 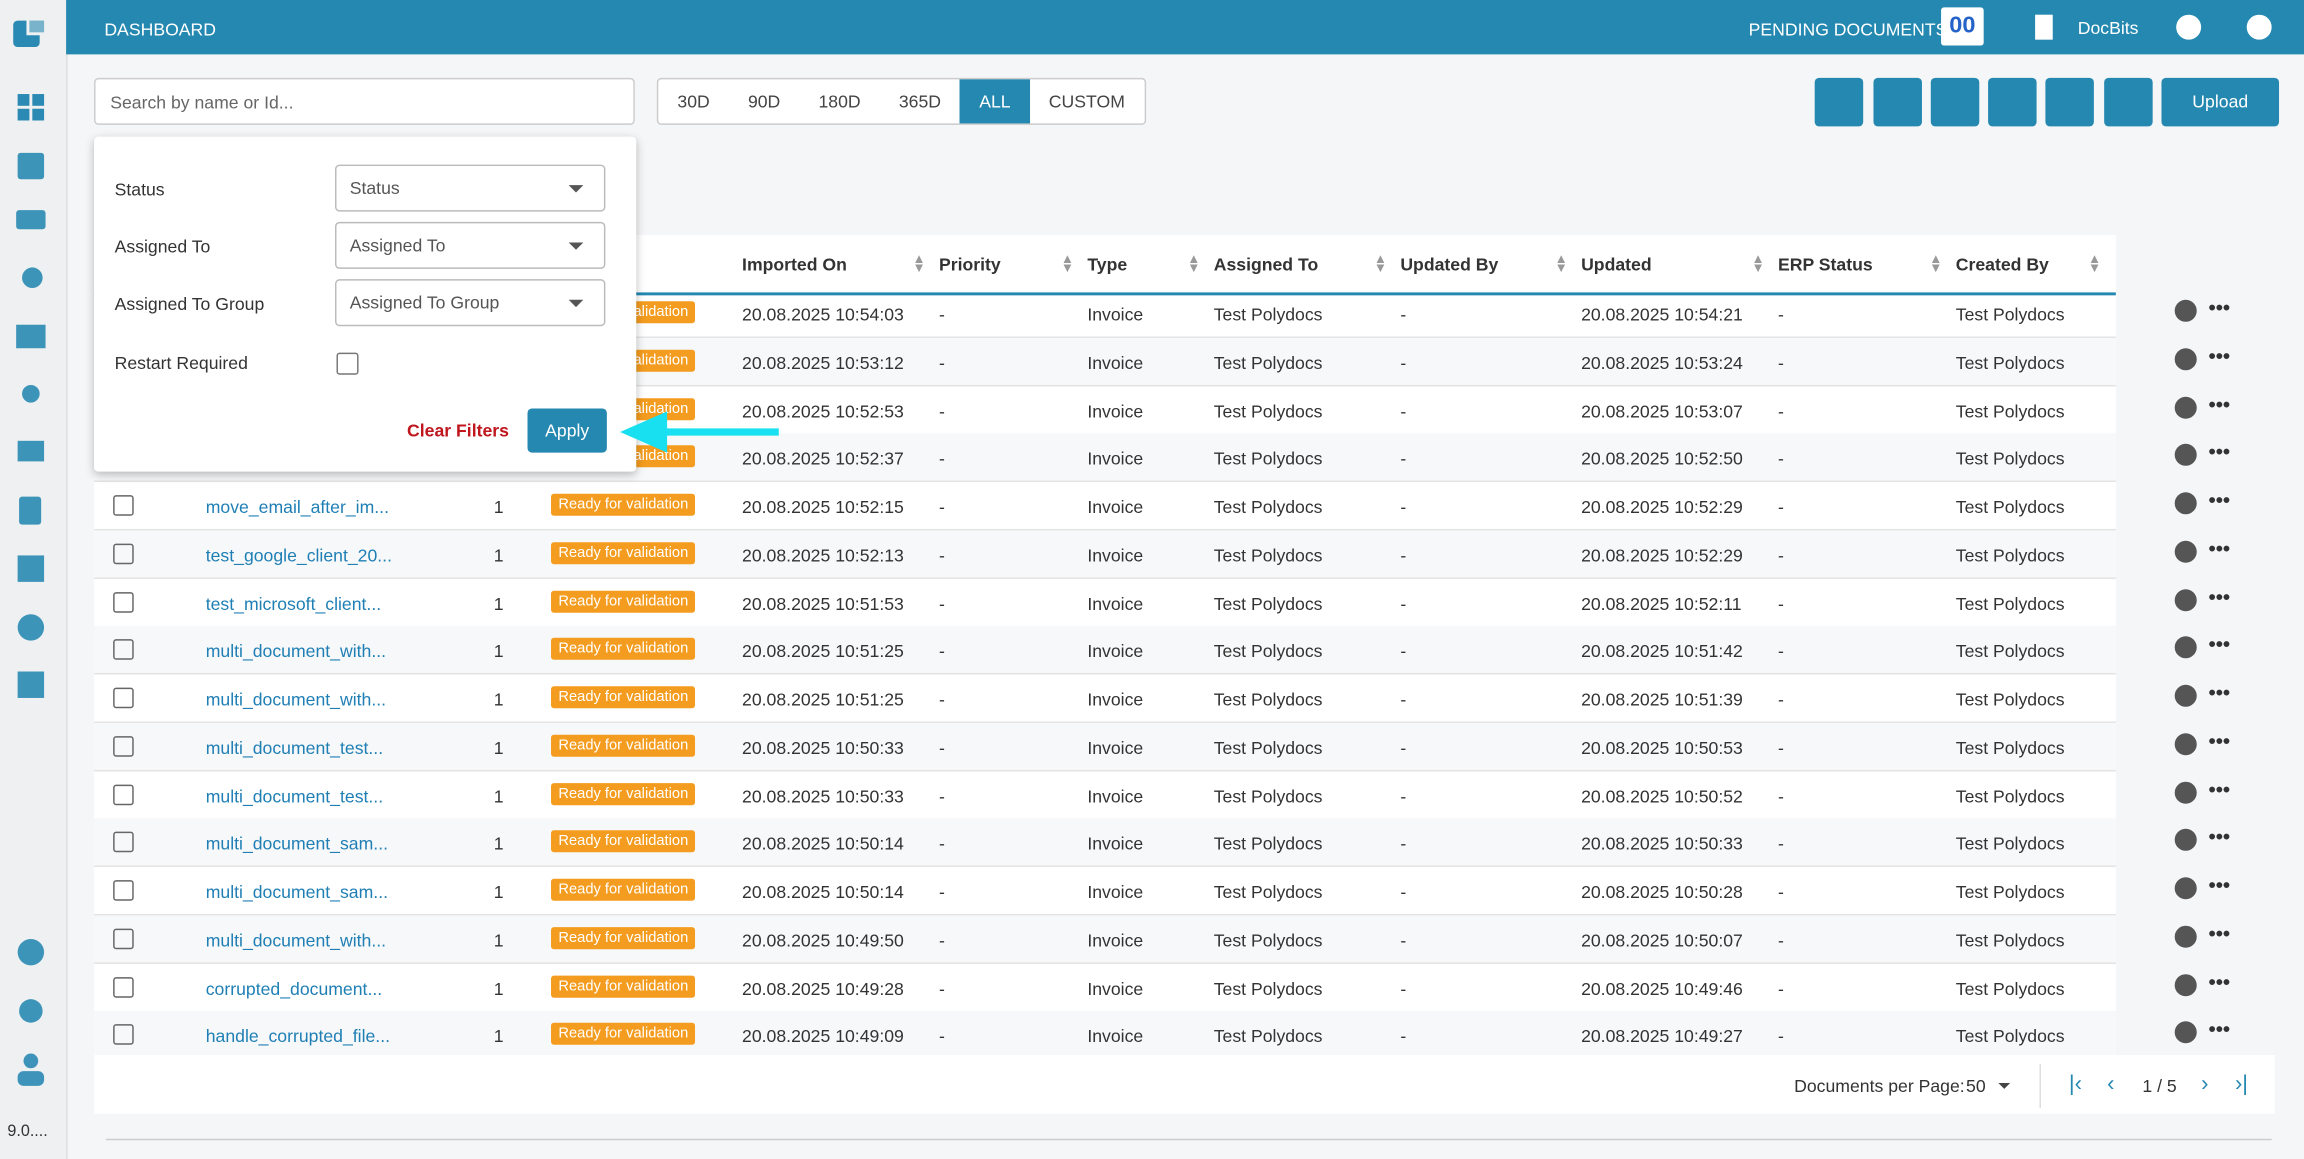 What do you see at coordinates (2108, 28) in the screenshot?
I see `user-name: DocBits` at bounding box center [2108, 28].